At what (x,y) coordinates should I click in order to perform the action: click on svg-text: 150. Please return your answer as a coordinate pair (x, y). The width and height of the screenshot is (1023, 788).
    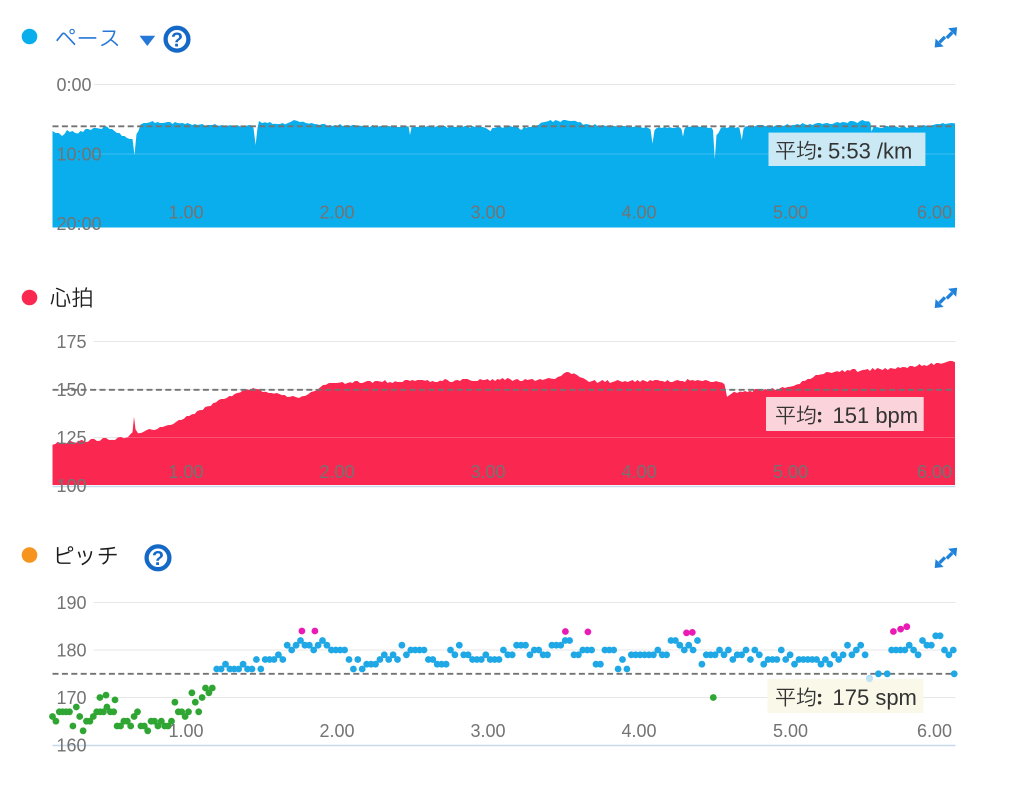
    Looking at the image, I should click on (72, 390).